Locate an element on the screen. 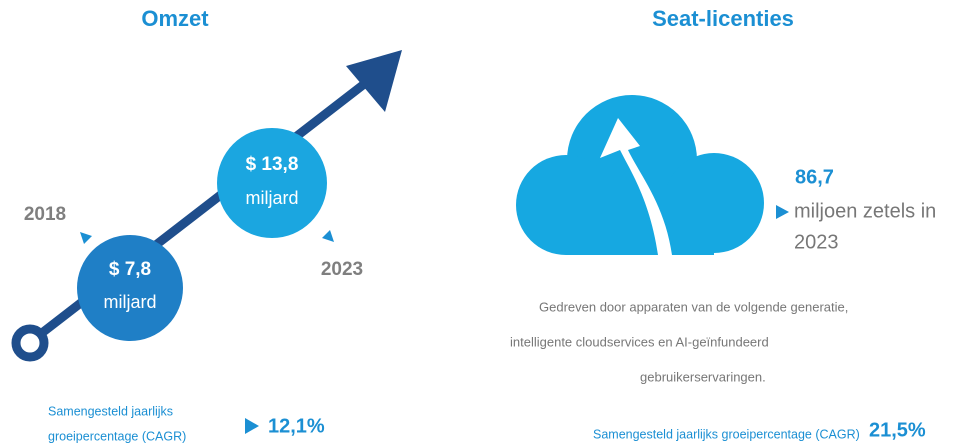  end-unit: miljard is located at coordinates (271, 198).